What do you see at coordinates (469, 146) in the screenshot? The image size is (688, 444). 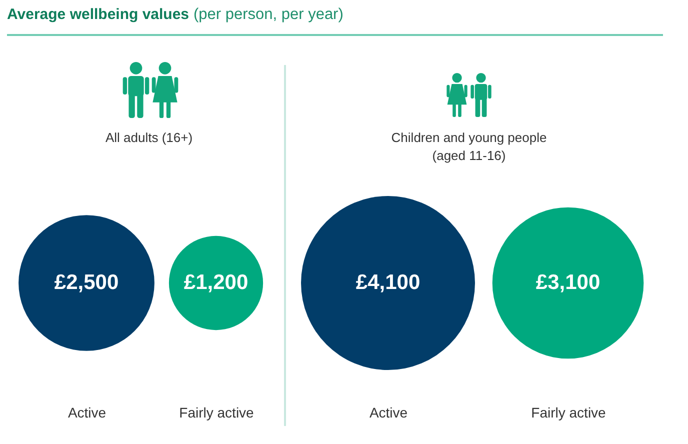 I see `text: Children and young people (aged 11-16)` at bounding box center [469, 146].